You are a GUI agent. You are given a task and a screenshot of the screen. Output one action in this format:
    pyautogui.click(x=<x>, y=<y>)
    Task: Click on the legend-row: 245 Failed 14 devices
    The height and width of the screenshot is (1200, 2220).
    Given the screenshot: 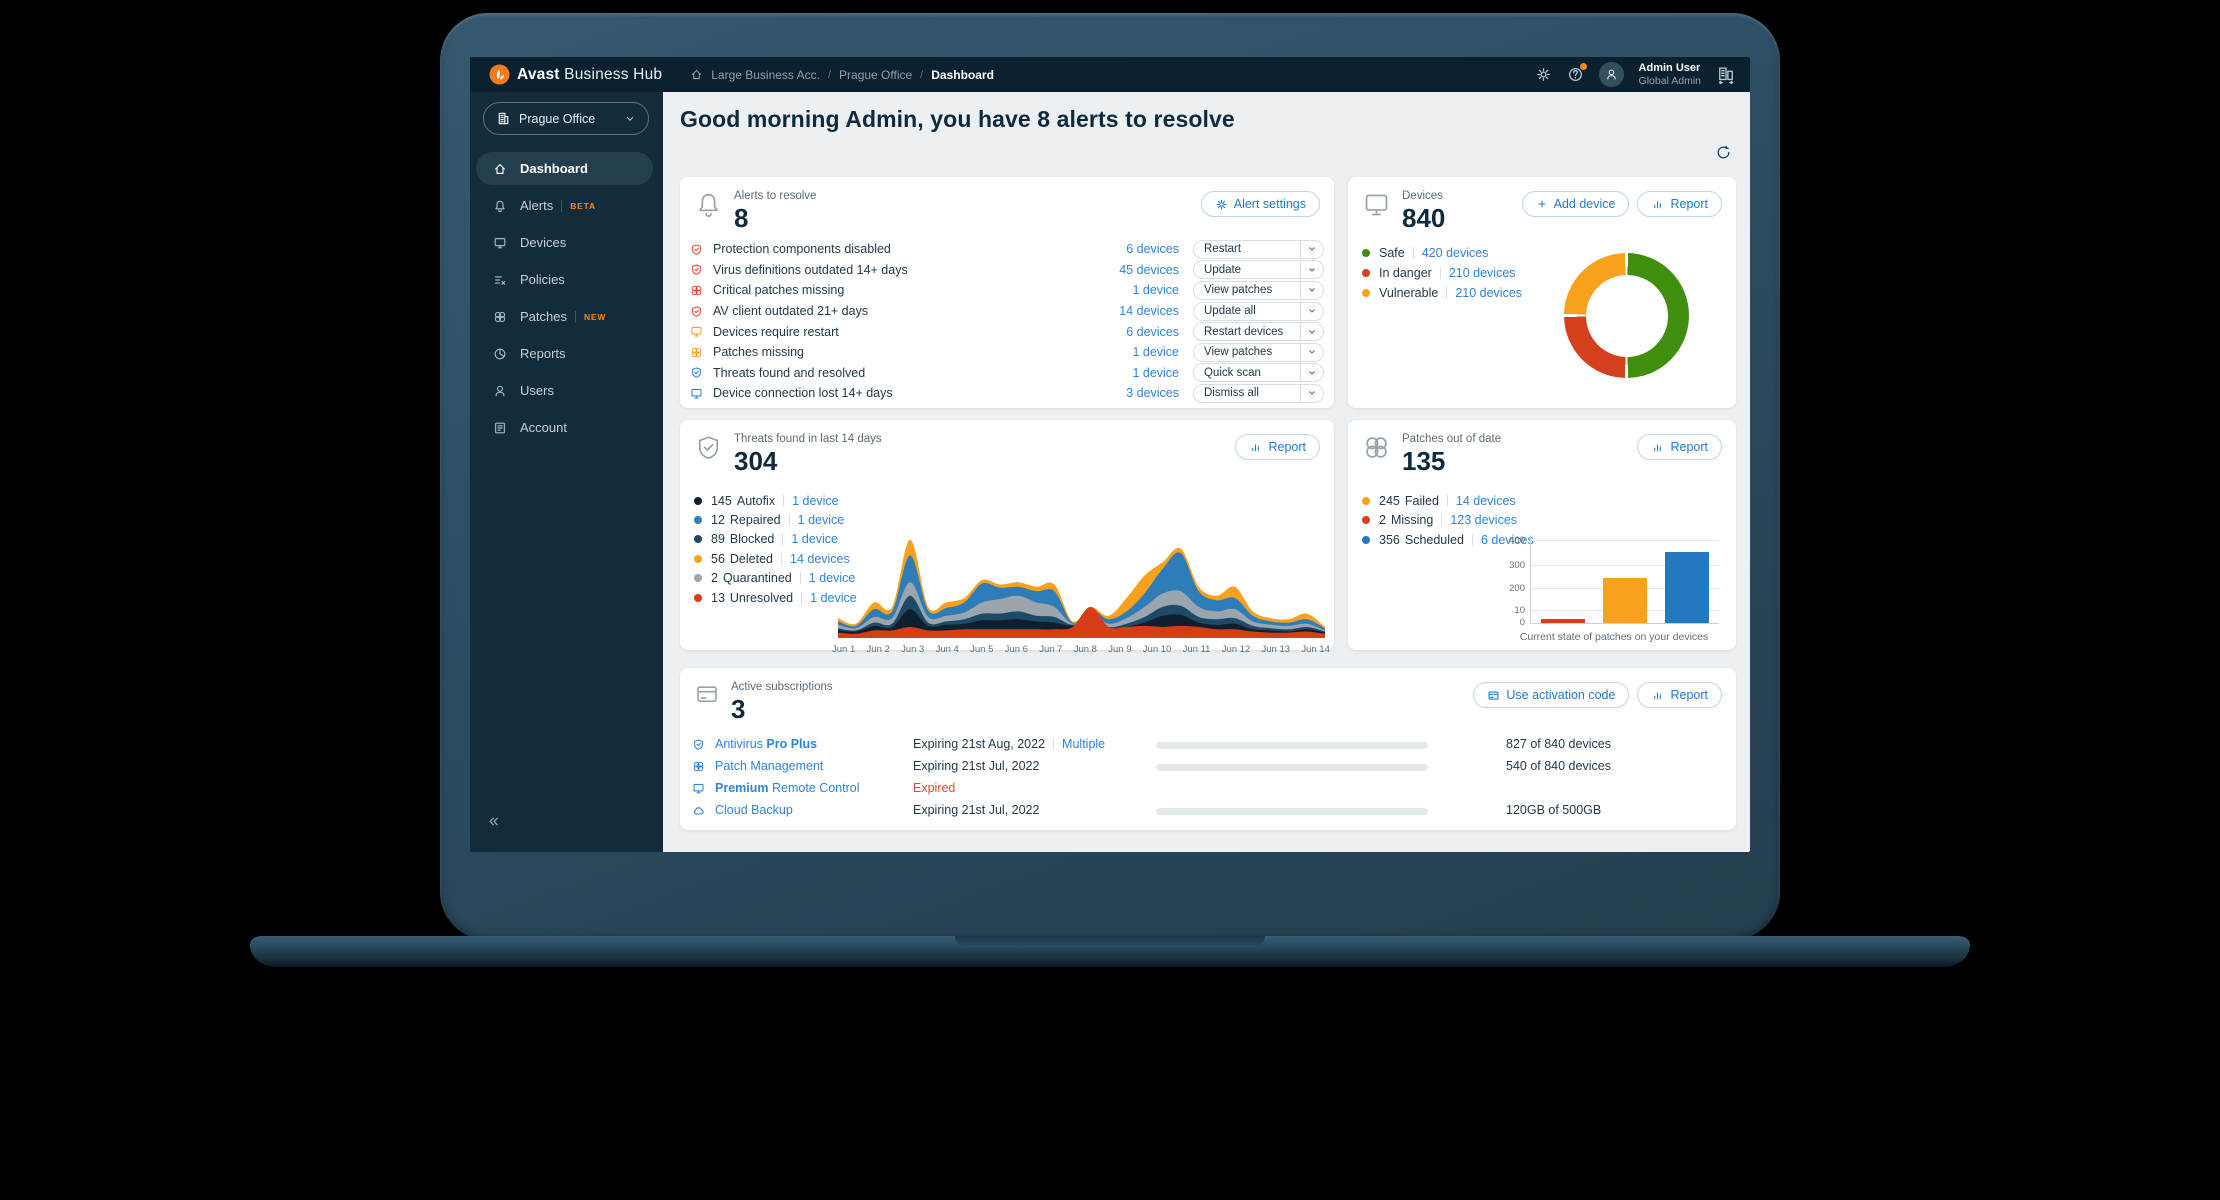 What is the action you would take?
    pyautogui.click(x=1448, y=501)
    